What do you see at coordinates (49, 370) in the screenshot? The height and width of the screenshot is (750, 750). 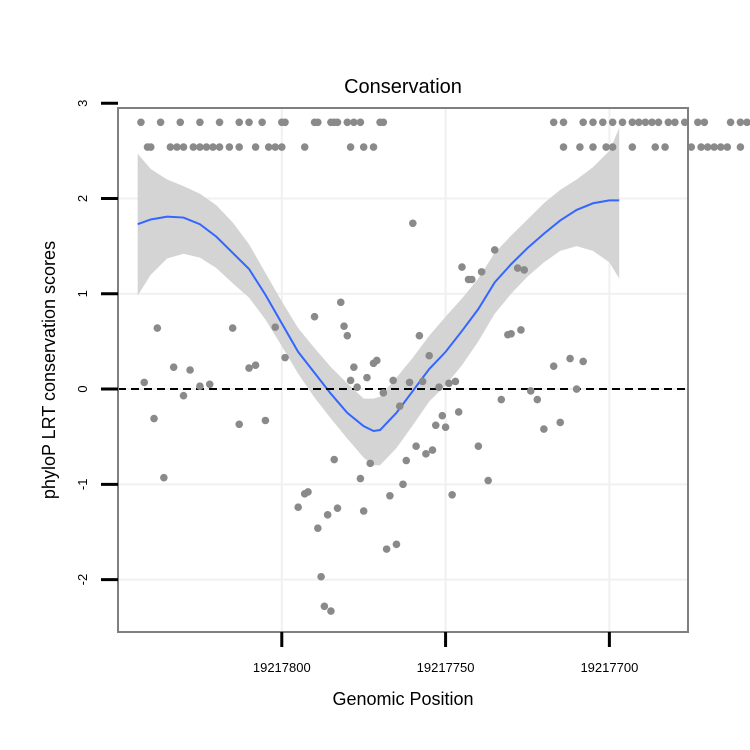 I see `y-axis-label: phyloP LRT conservation scores` at bounding box center [49, 370].